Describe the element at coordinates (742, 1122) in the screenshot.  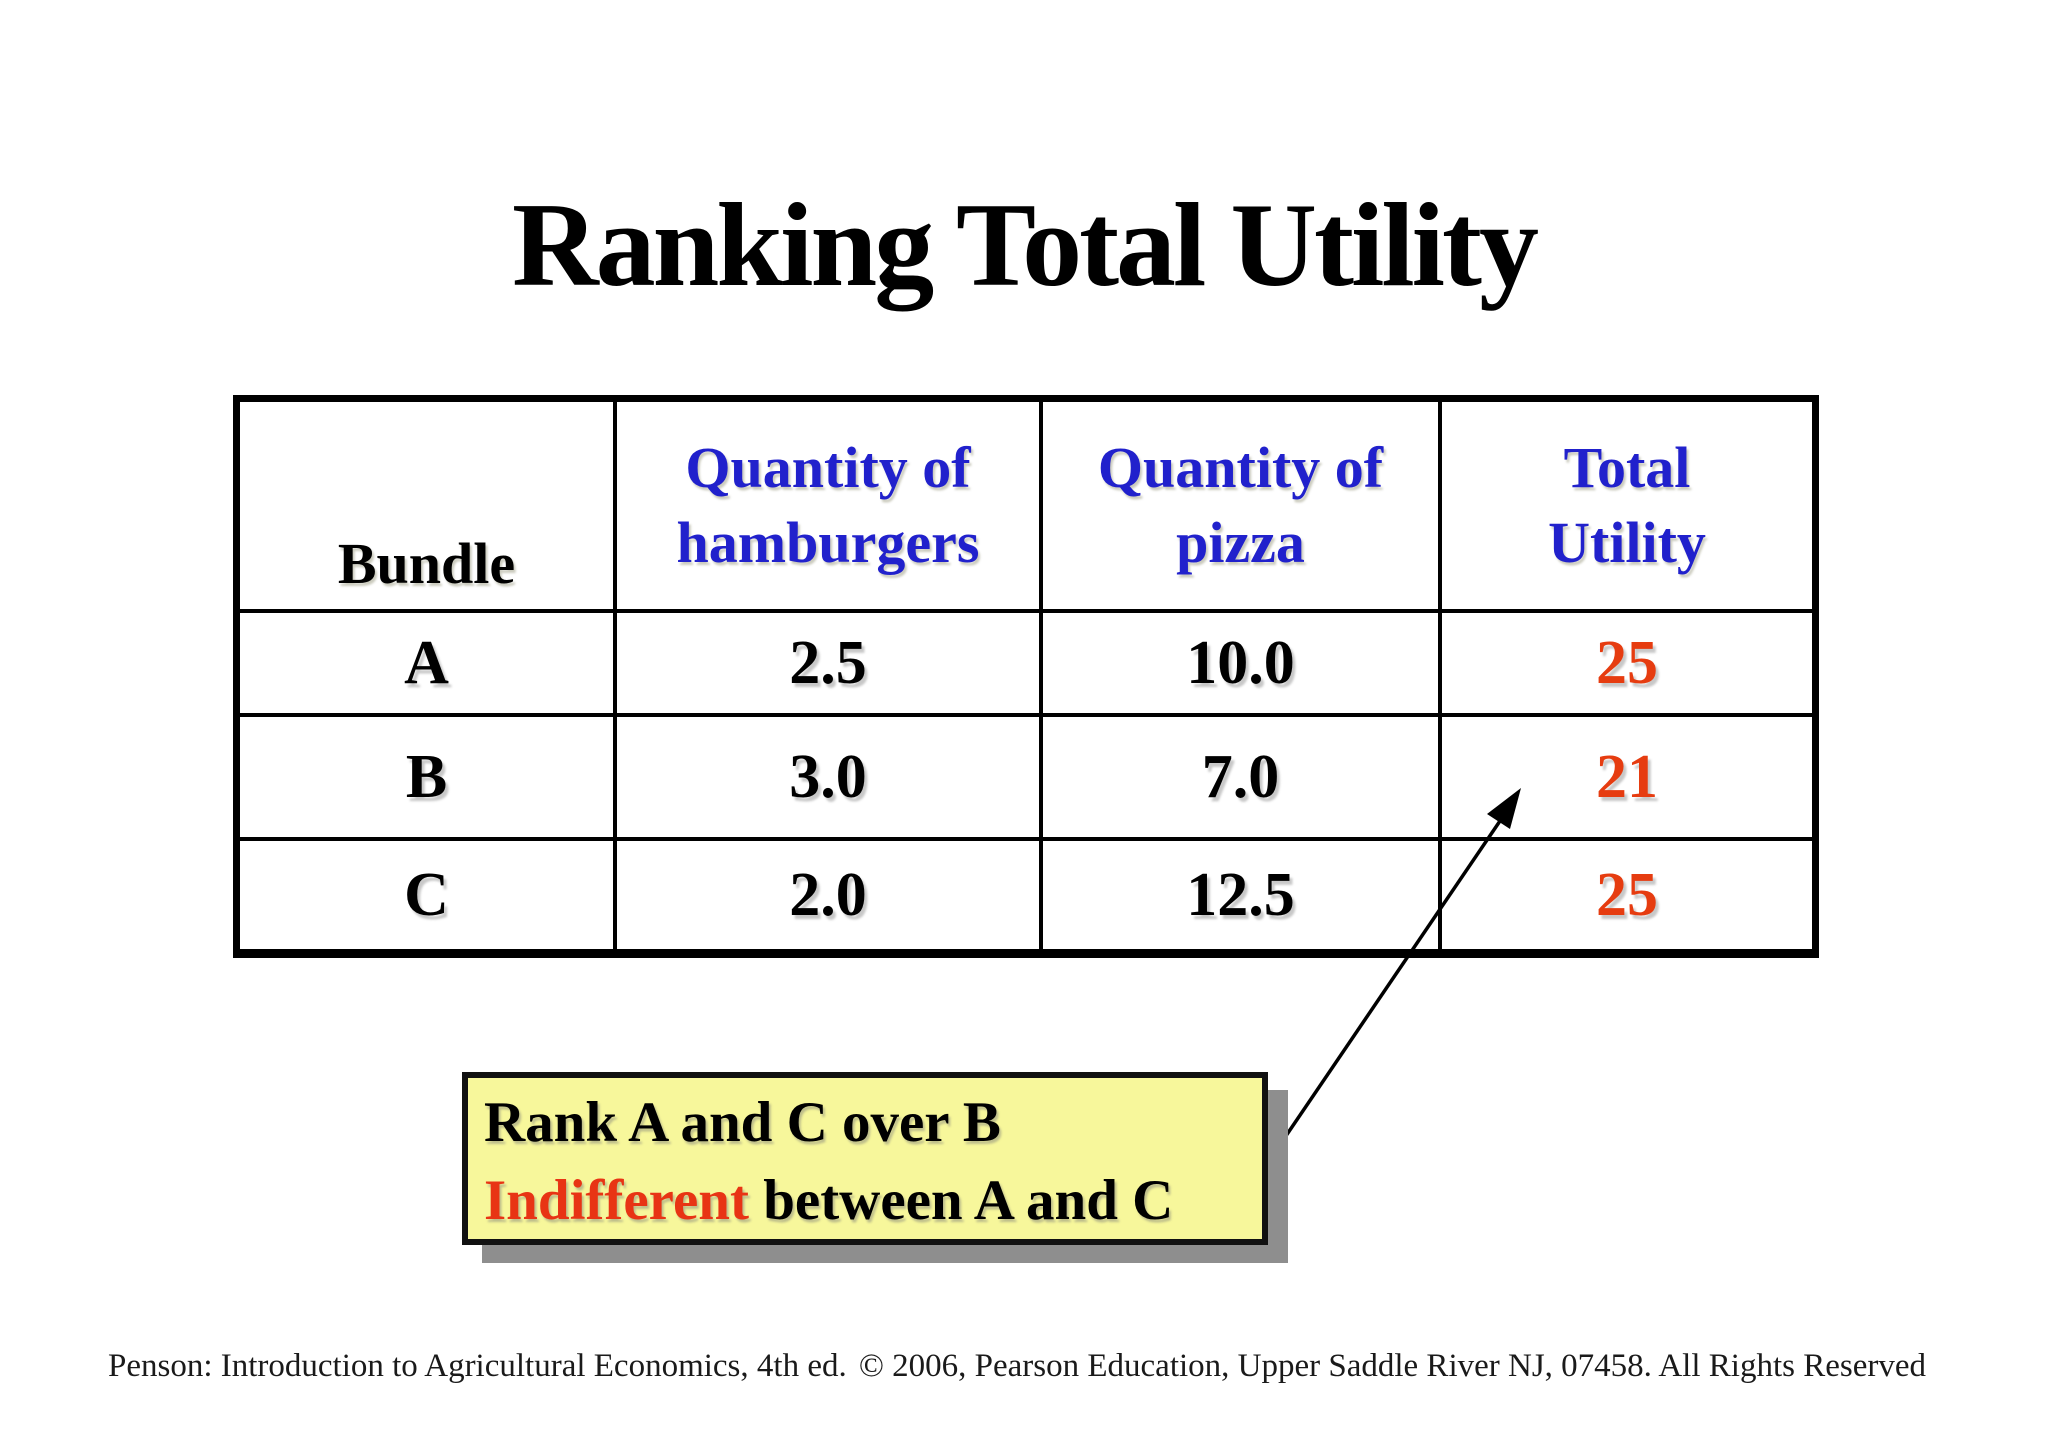
I see `callout-line1: Rank A and C over B` at that location.